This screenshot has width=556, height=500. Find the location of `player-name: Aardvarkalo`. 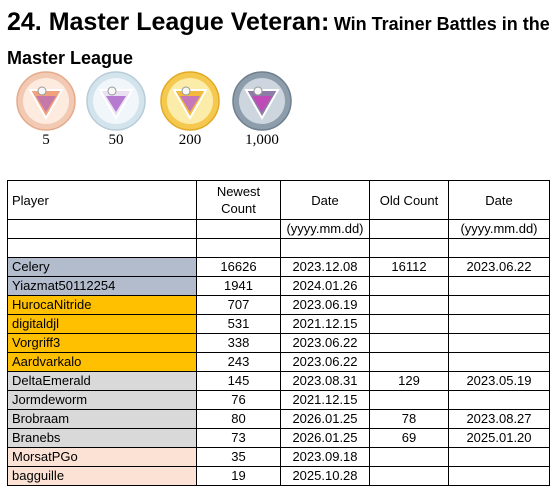

player-name: Aardvarkalo is located at coordinates (102, 362).